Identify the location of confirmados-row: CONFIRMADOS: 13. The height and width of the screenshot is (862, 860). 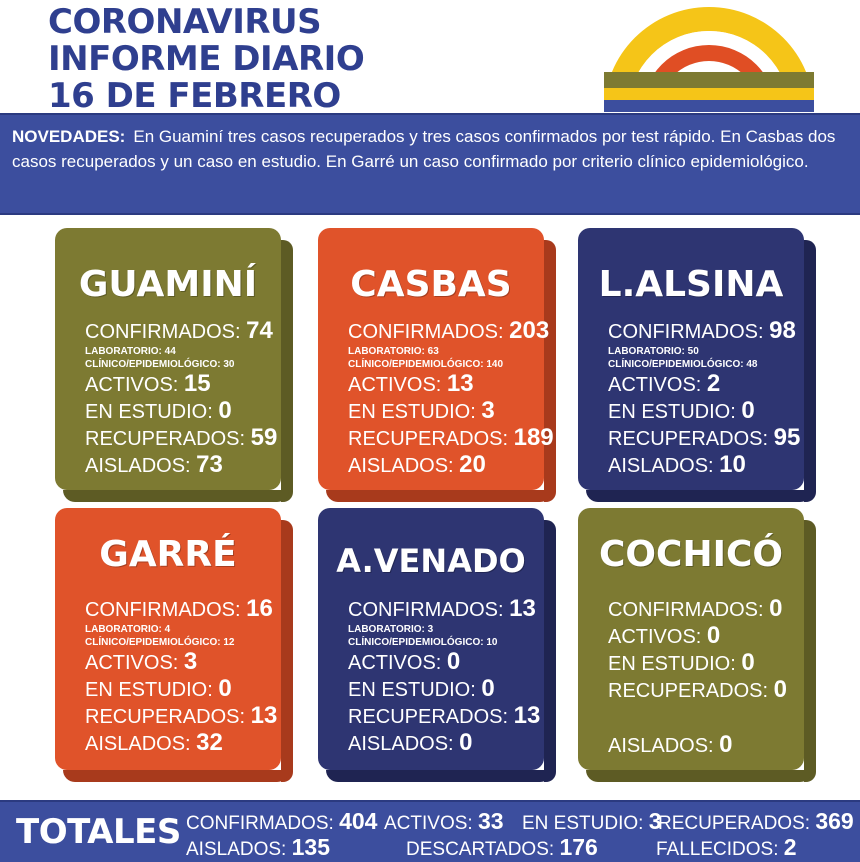
(442, 608).